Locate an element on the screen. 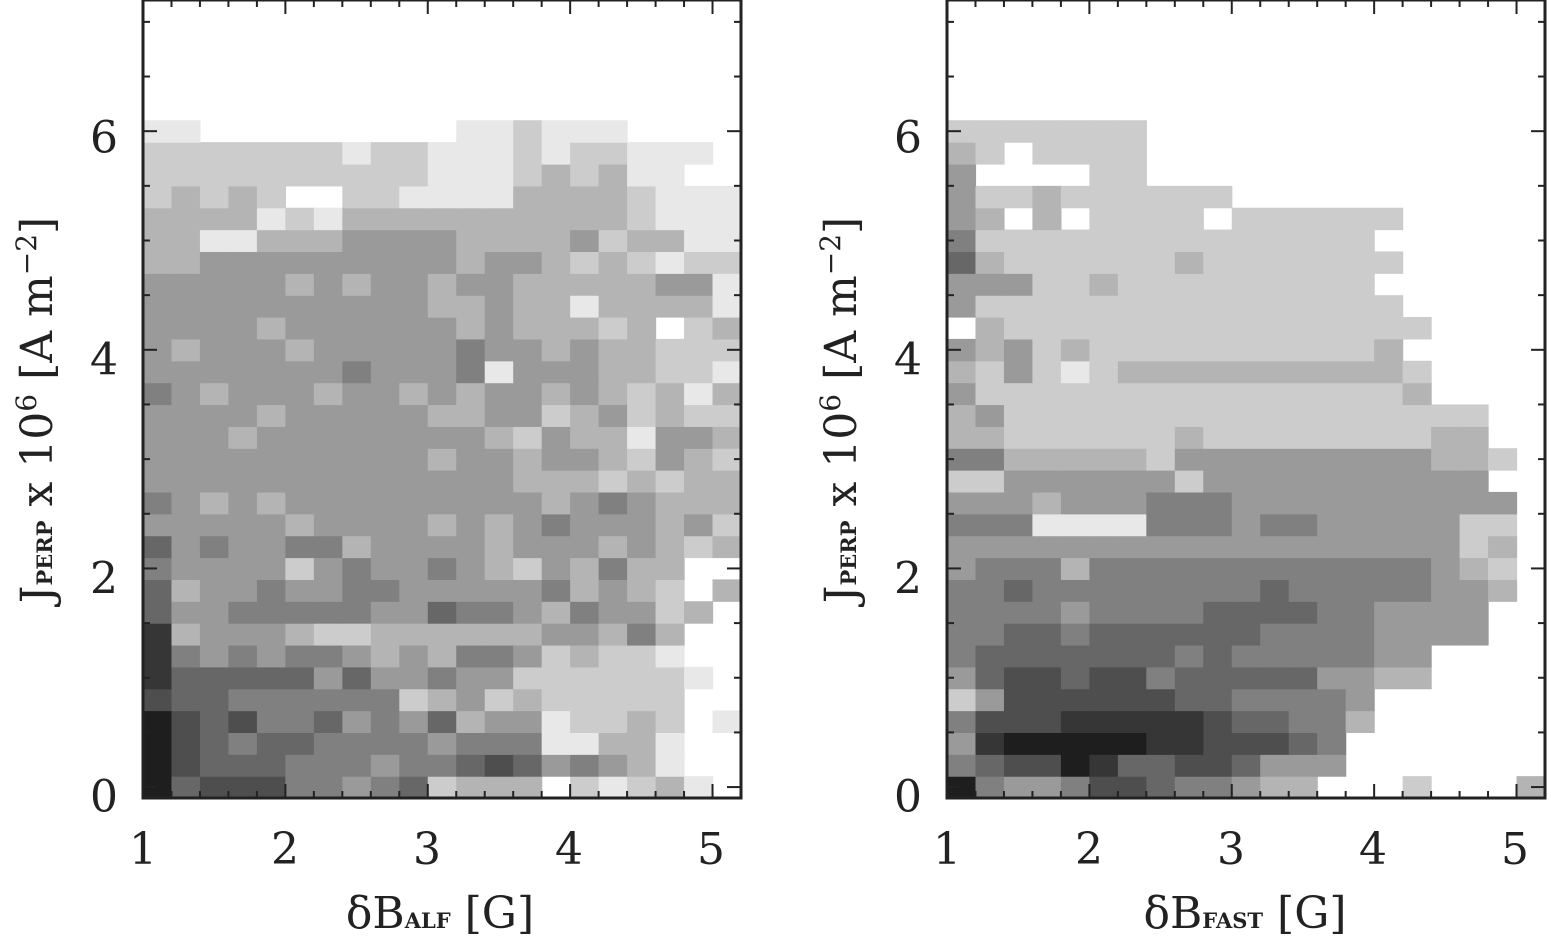  x-tick-label: 1 is located at coordinates (947, 849).